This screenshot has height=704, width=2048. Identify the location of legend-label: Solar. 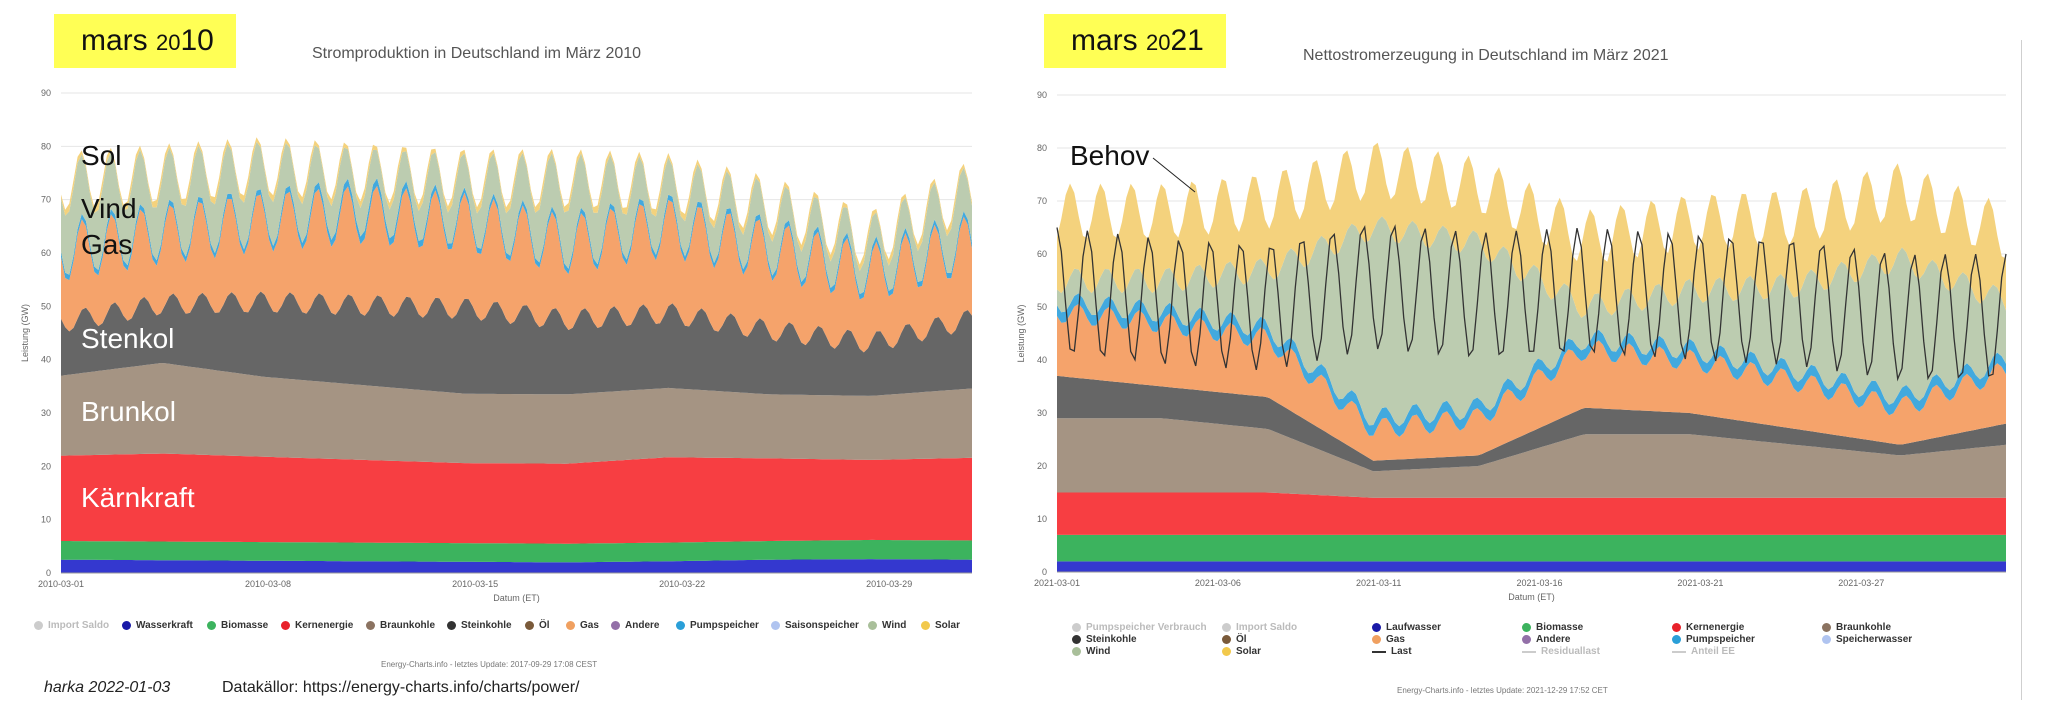
(1249, 651).